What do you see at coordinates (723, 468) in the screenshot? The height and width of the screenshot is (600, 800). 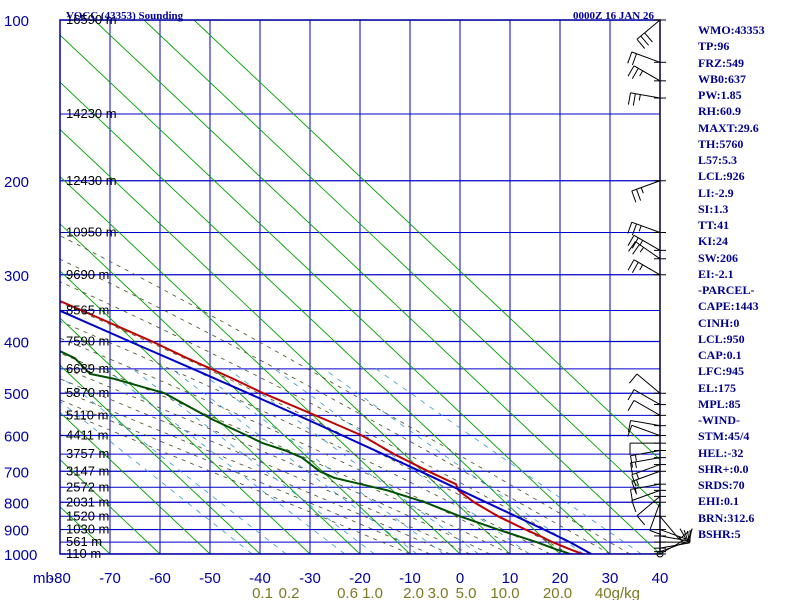 I see `index-row: SHR+:0.0` at bounding box center [723, 468].